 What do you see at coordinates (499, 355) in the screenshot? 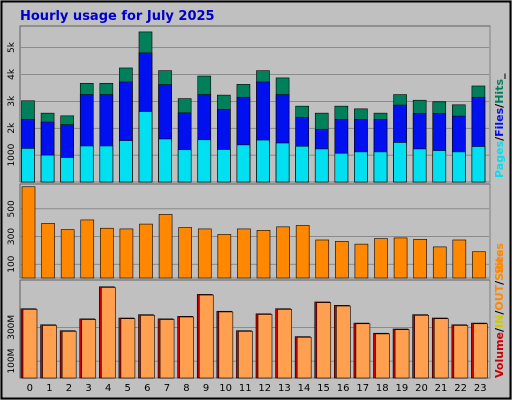
I see `legend-item: Volume` at bounding box center [499, 355].